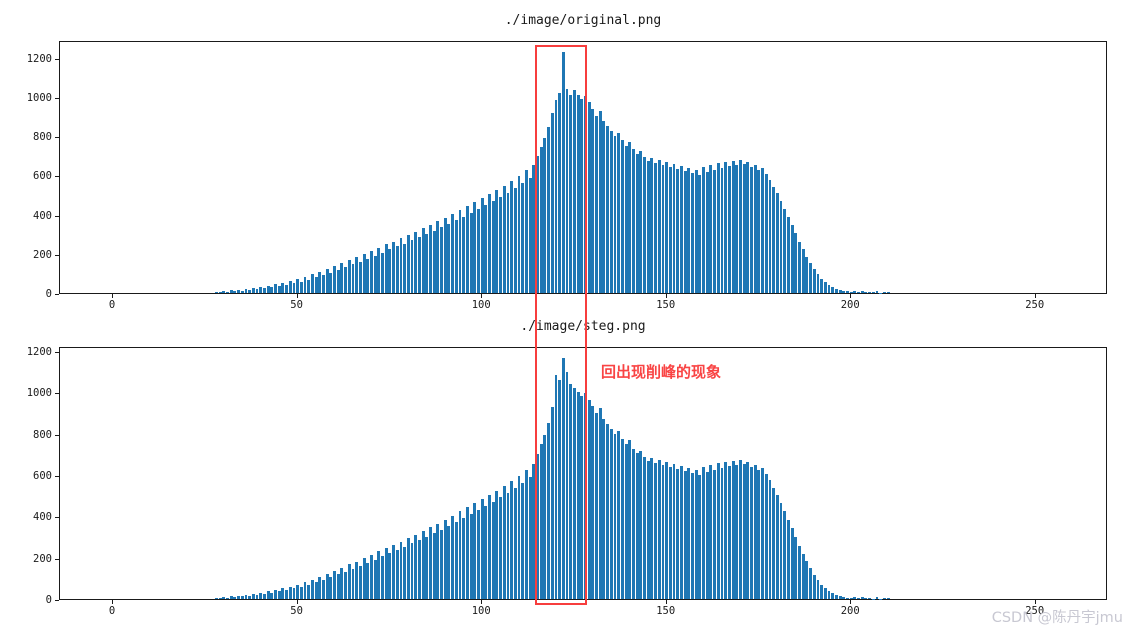 This screenshot has height=636, width=1131. Describe the element at coordinates (481, 611) in the screenshot. I see `x-tick-label: 100` at that location.